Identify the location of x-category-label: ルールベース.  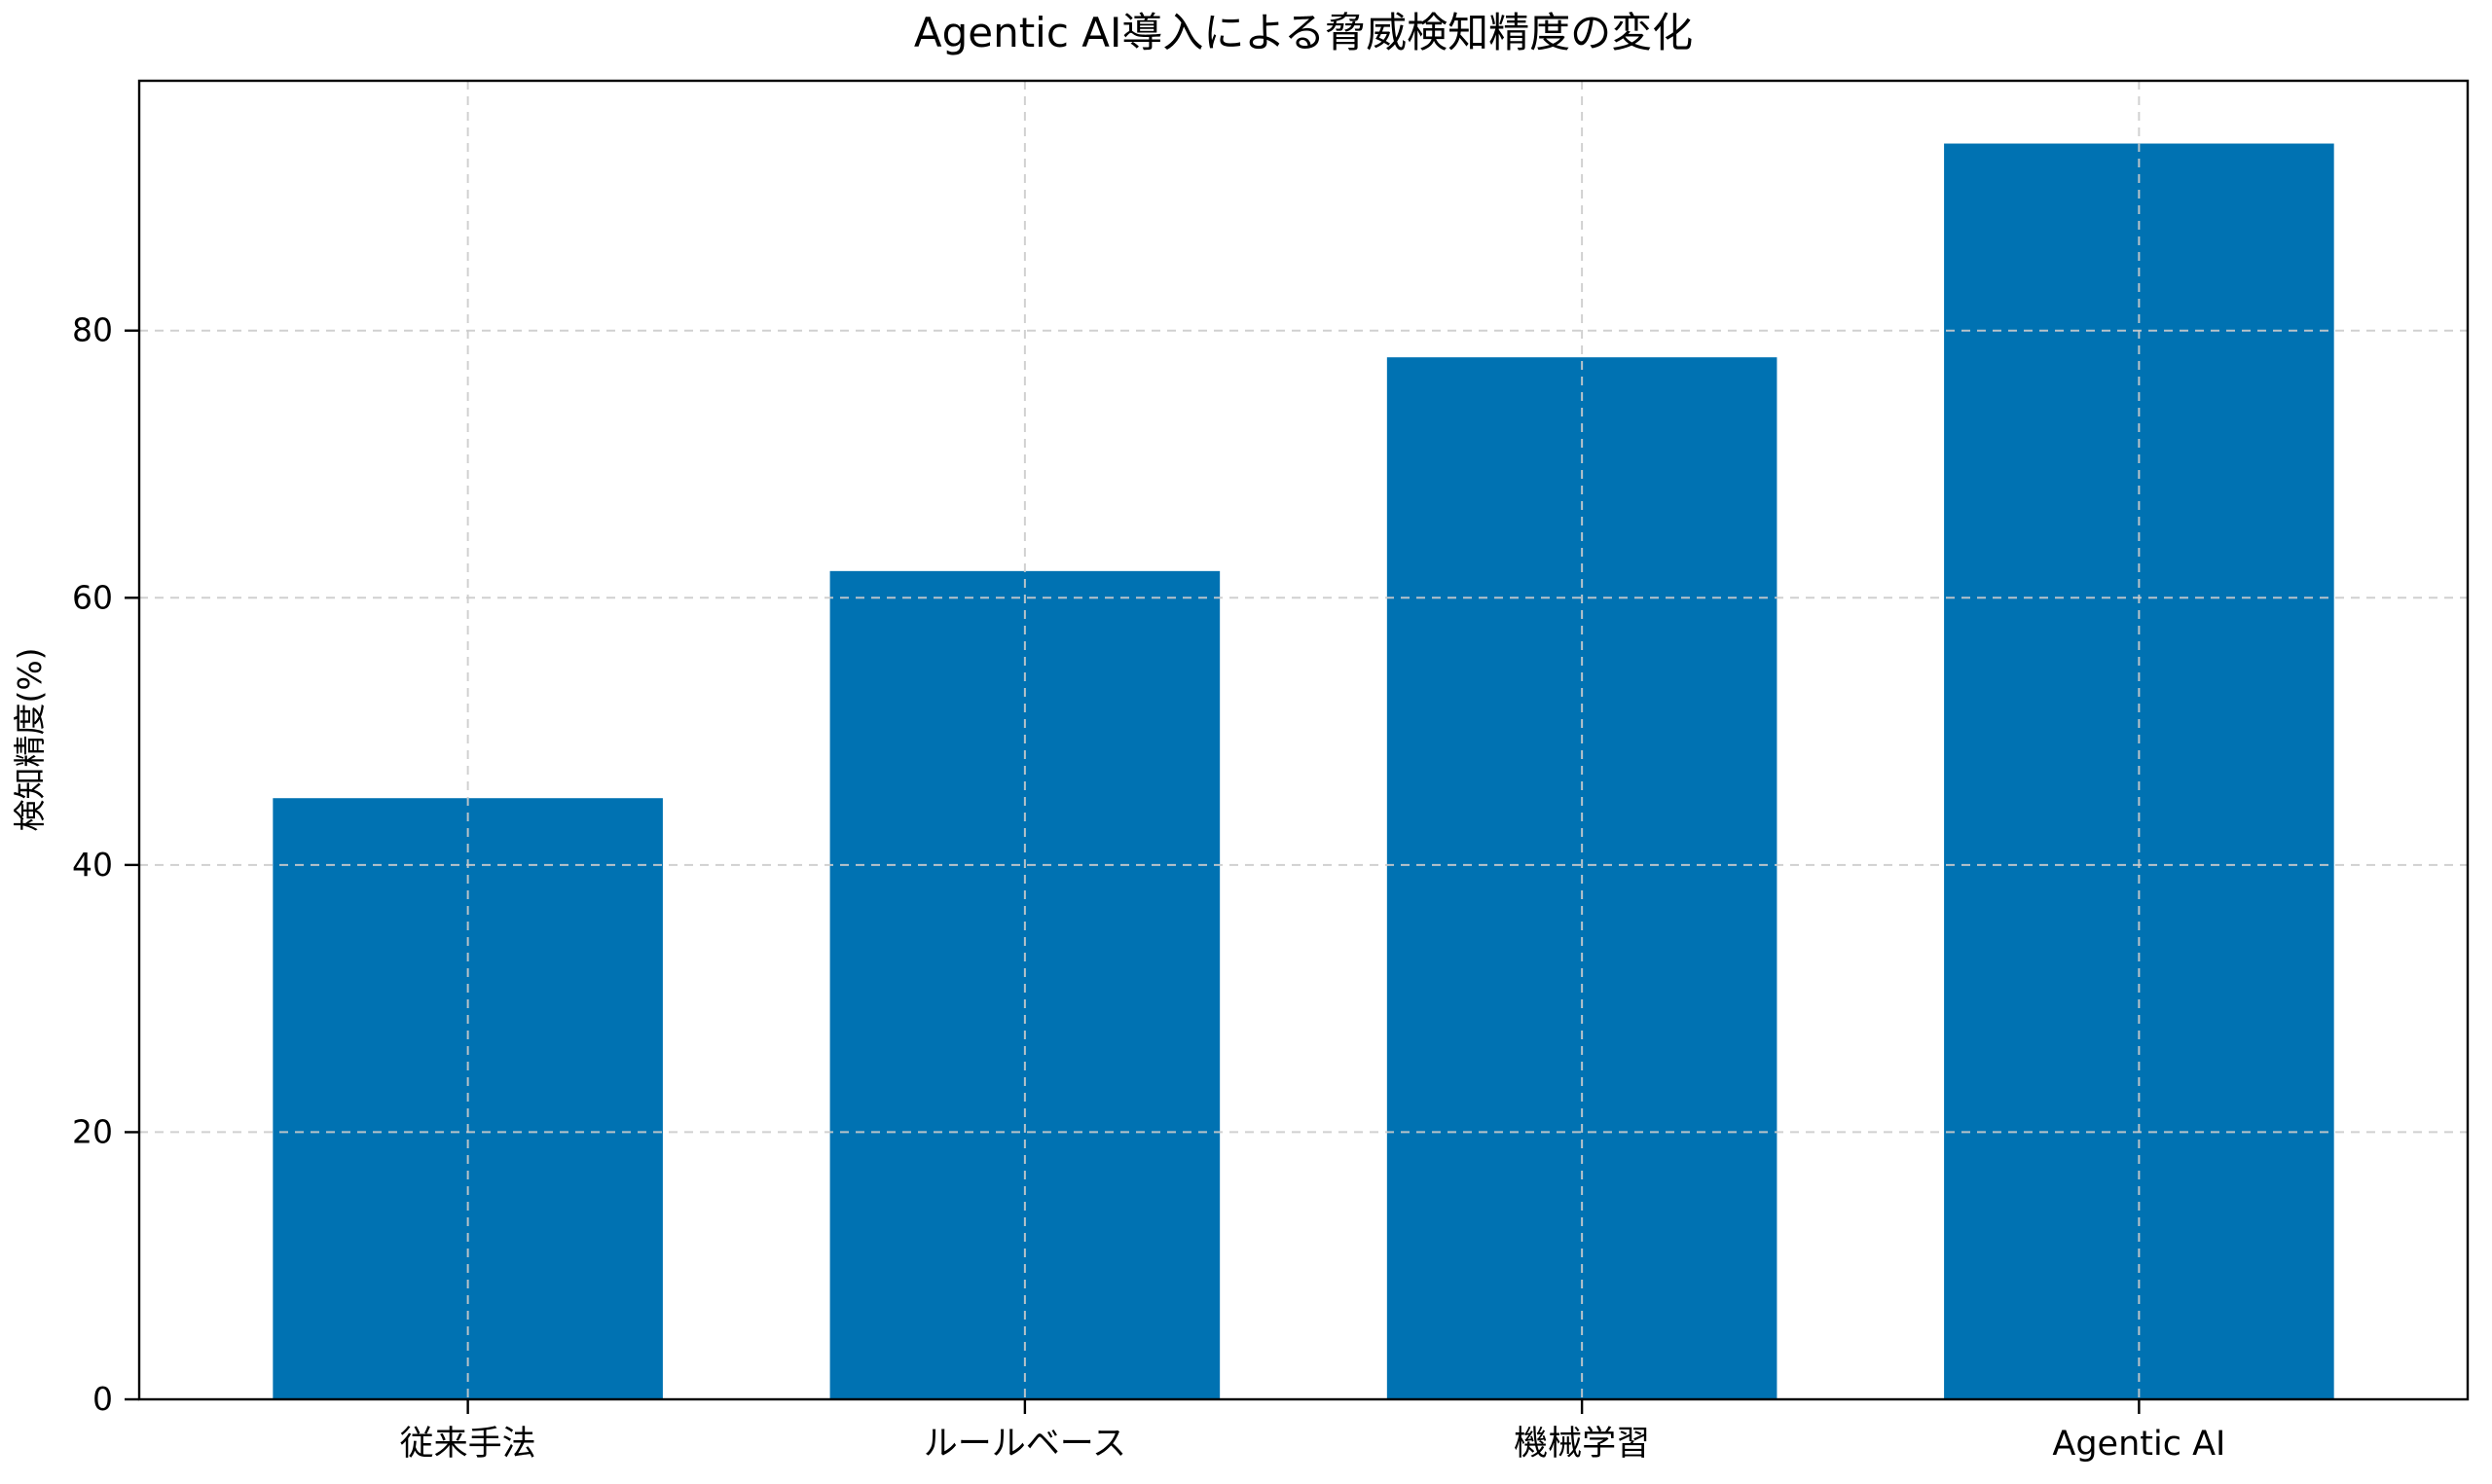
(1025, 1445).